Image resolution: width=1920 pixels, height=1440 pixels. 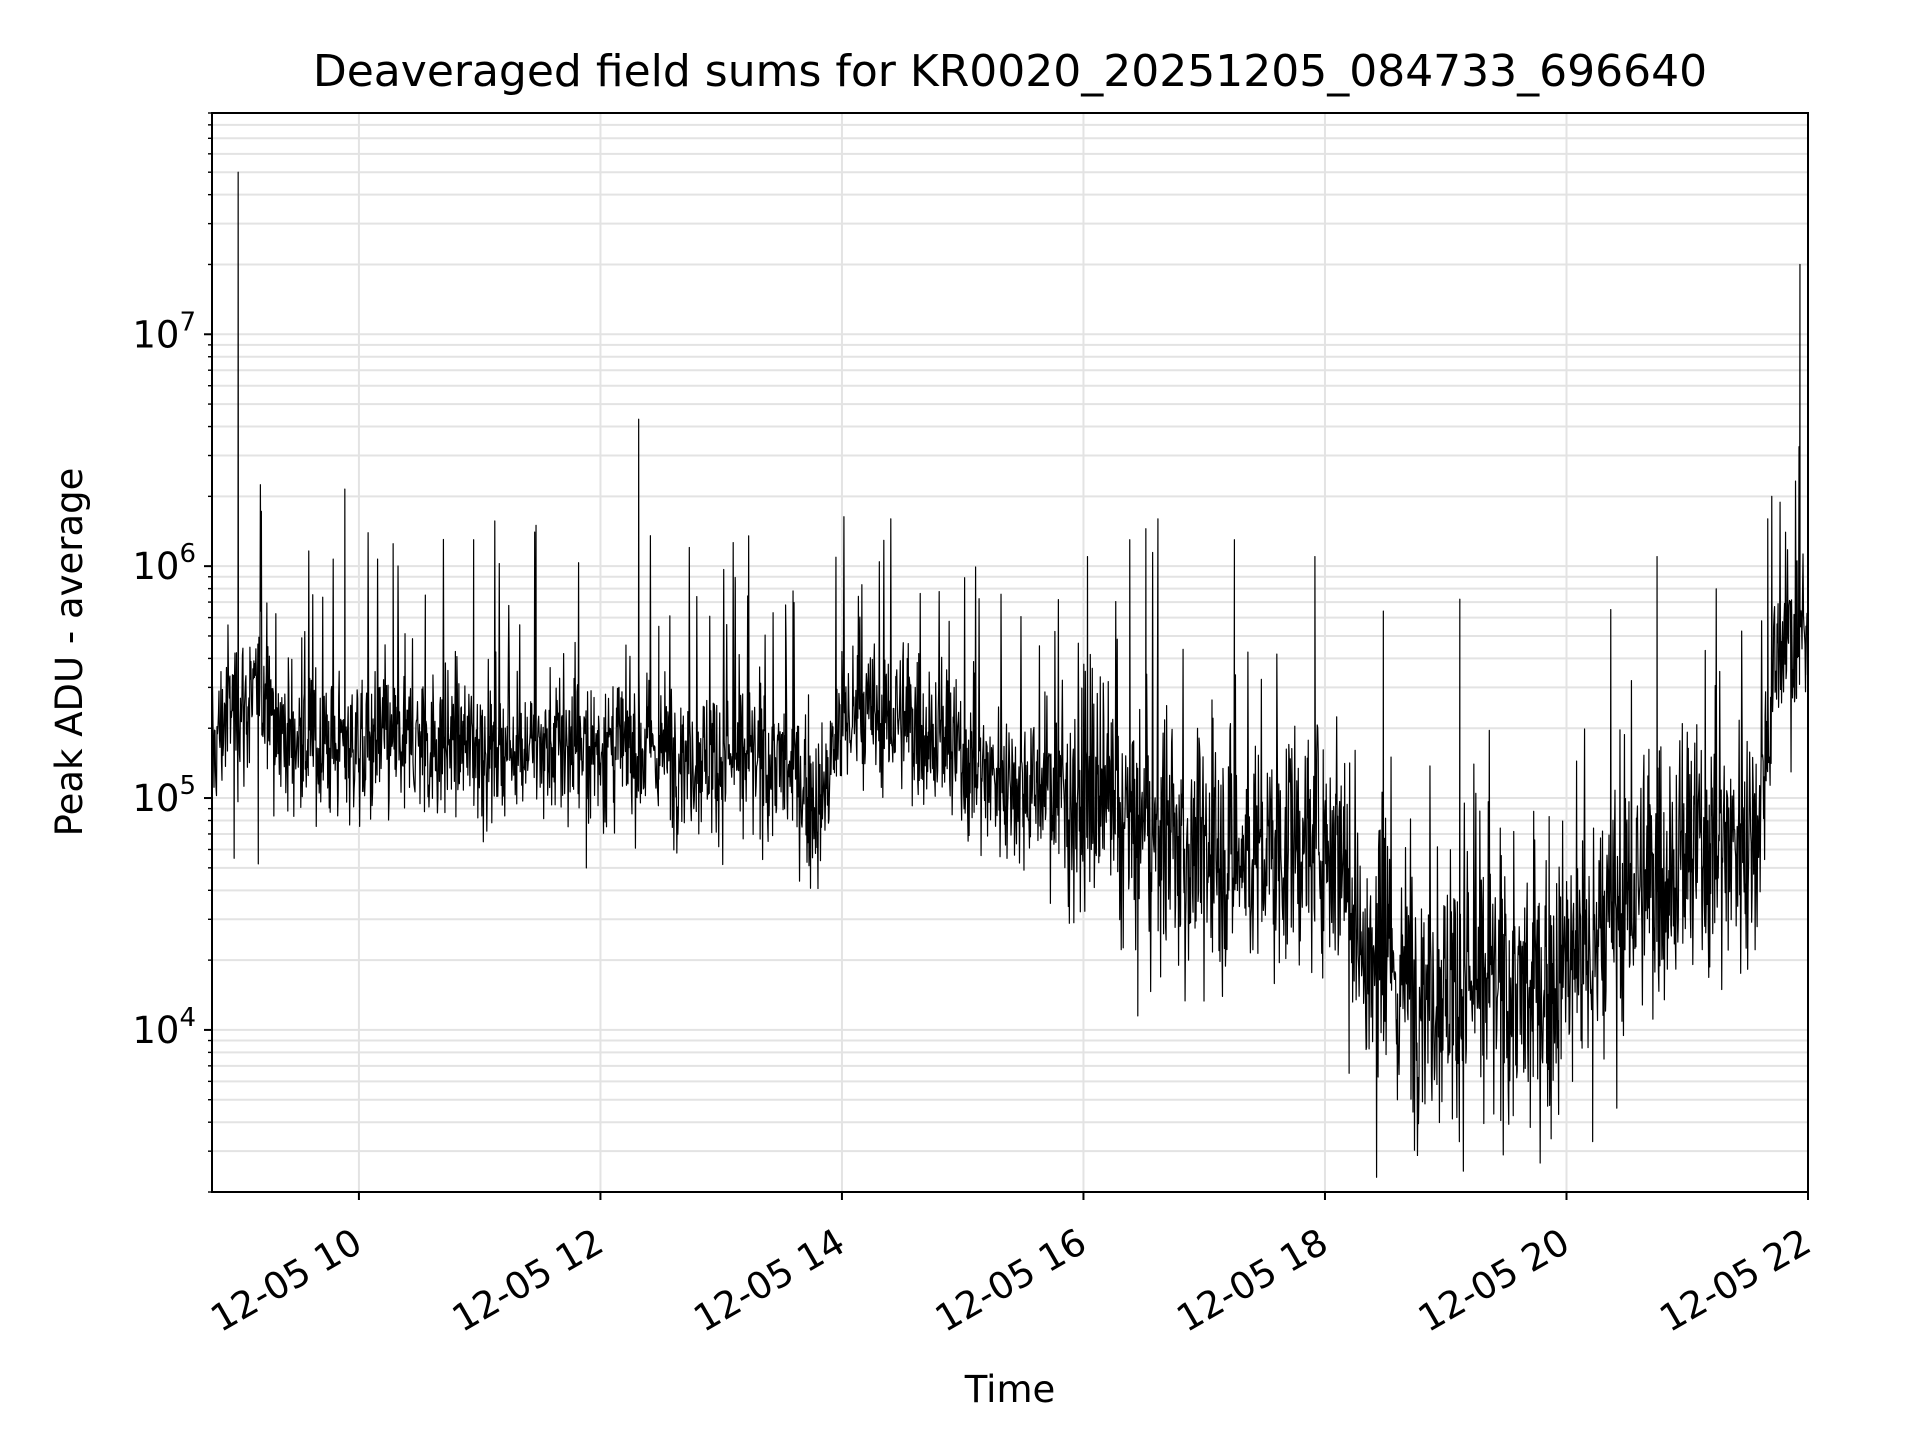 What do you see at coordinates (69, 652) in the screenshot?
I see `y-axis-label: Peak ADU - average` at bounding box center [69, 652].